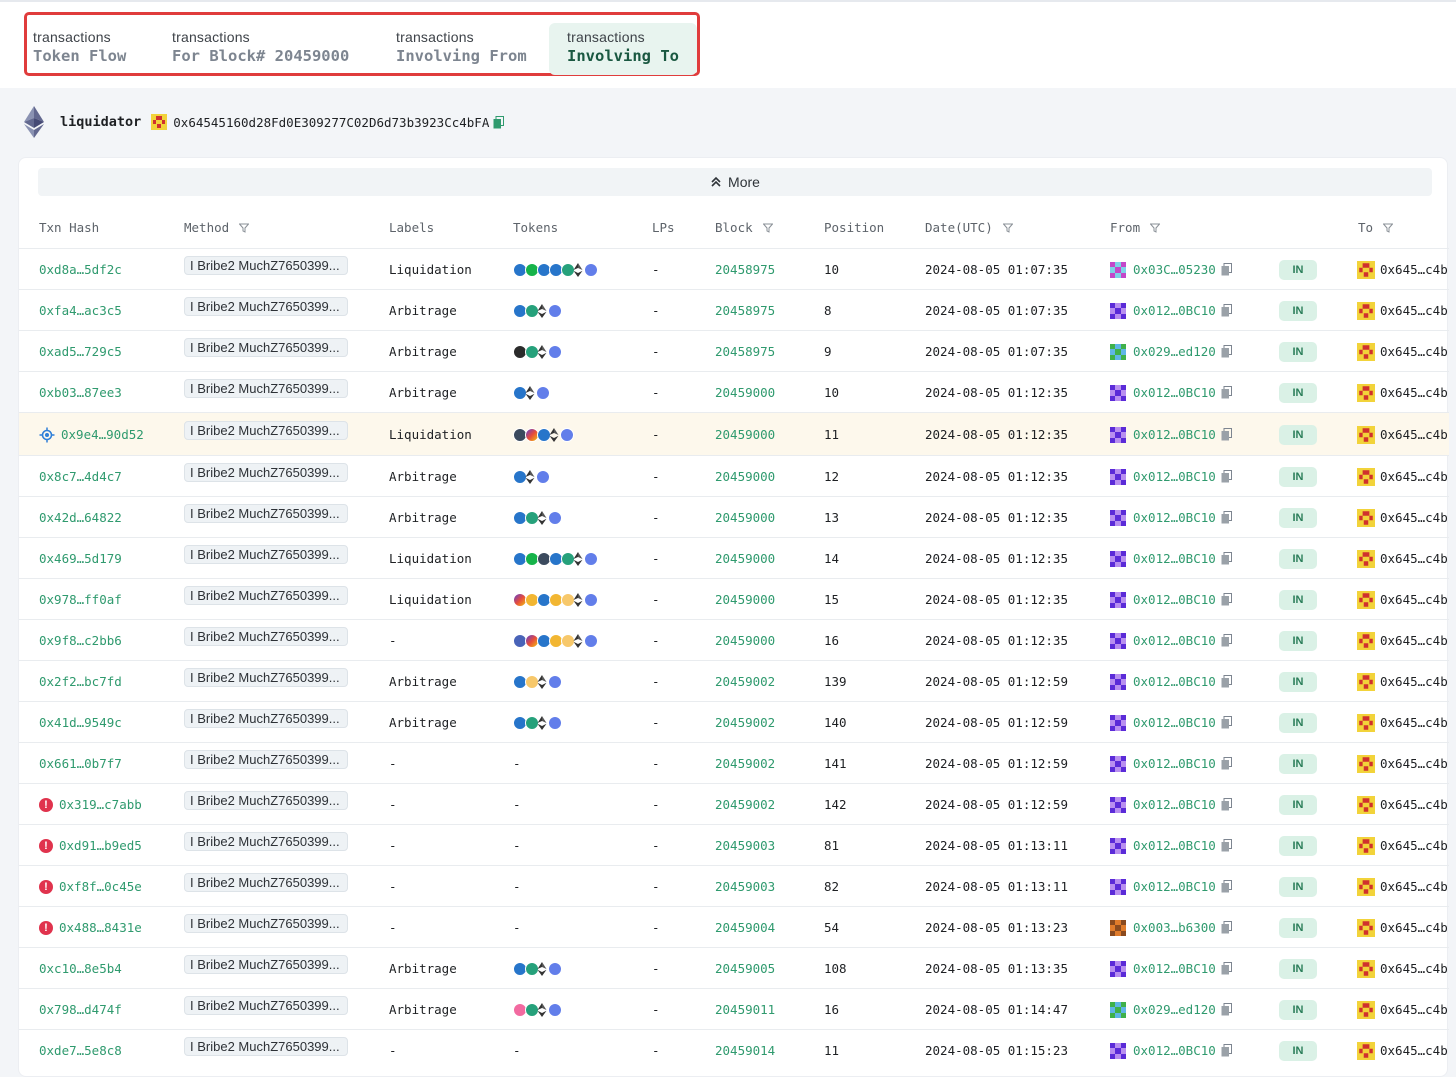 This screenshot has width=1456, height=1077. Describe the element at coordinates (80, 722) in the screenshot. I see `txn-hash-link: 0x41d…9549c` at that location.